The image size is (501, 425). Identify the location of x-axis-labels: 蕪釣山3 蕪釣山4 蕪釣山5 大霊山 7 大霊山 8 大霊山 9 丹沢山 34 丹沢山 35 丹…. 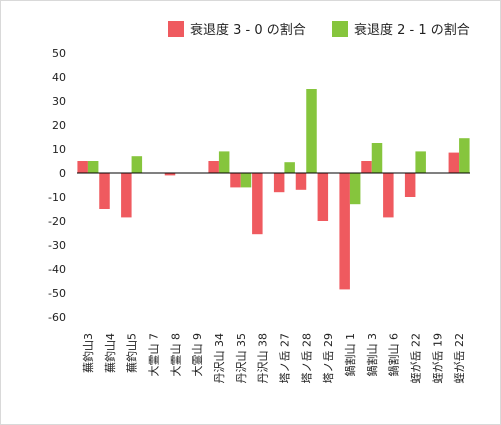
(273, 358).